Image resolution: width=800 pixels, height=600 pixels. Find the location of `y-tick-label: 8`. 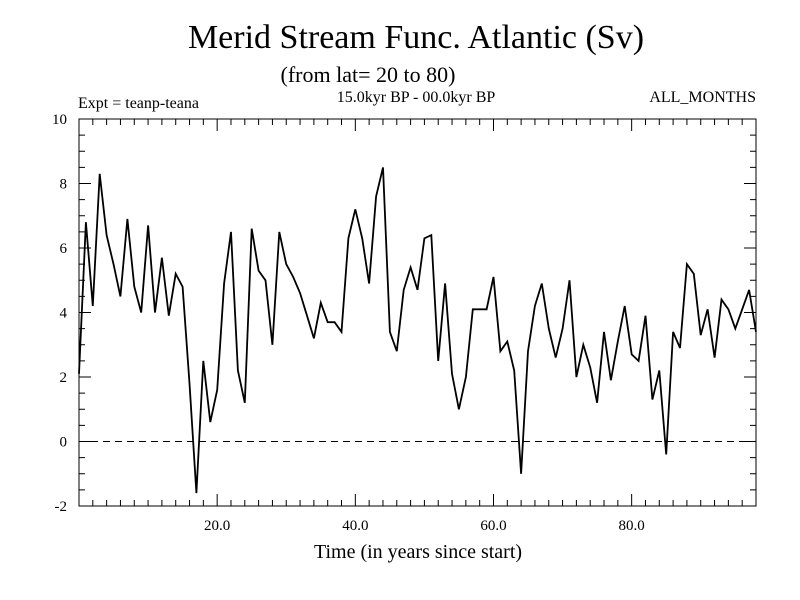

y-tick-label: 8 is located at coordinates (64, 185).